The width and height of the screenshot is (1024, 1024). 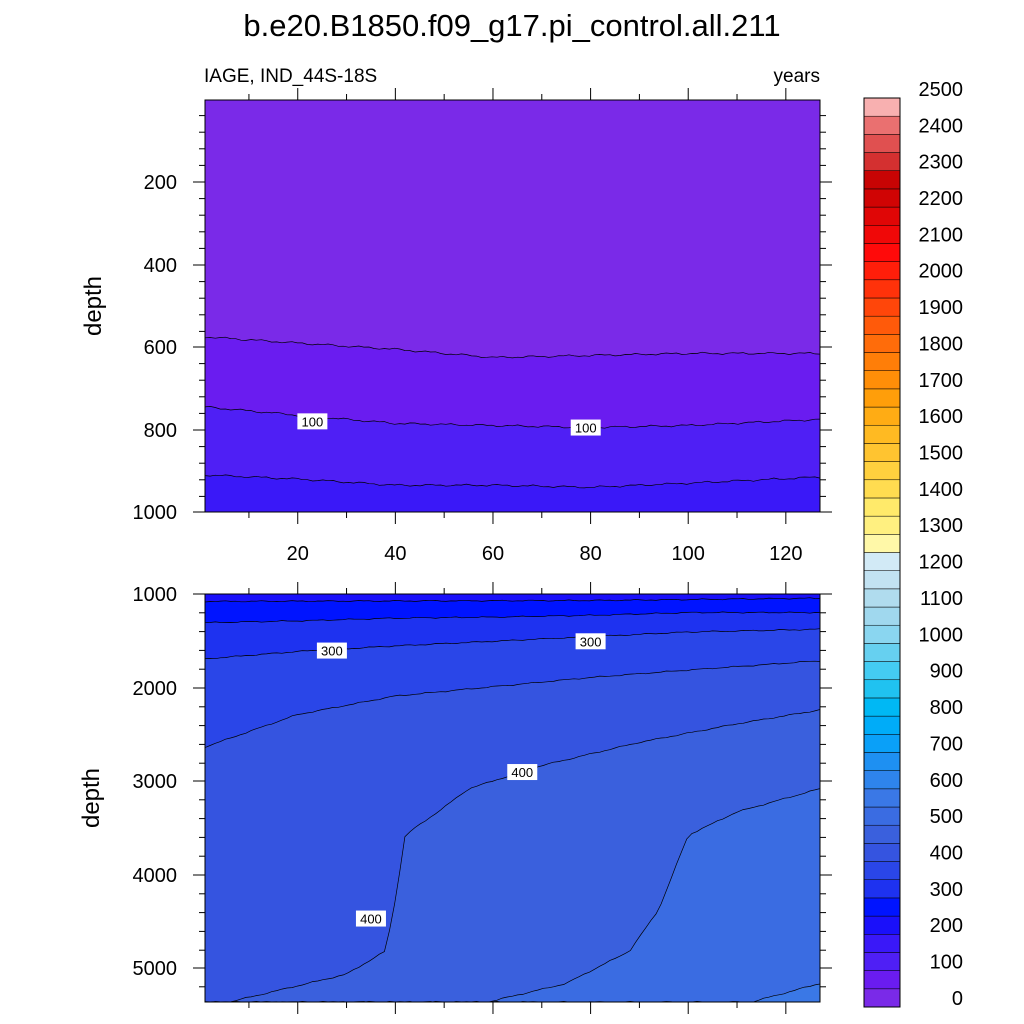 I want to click on colorbar-label: 800, so click(x=946, y=708).